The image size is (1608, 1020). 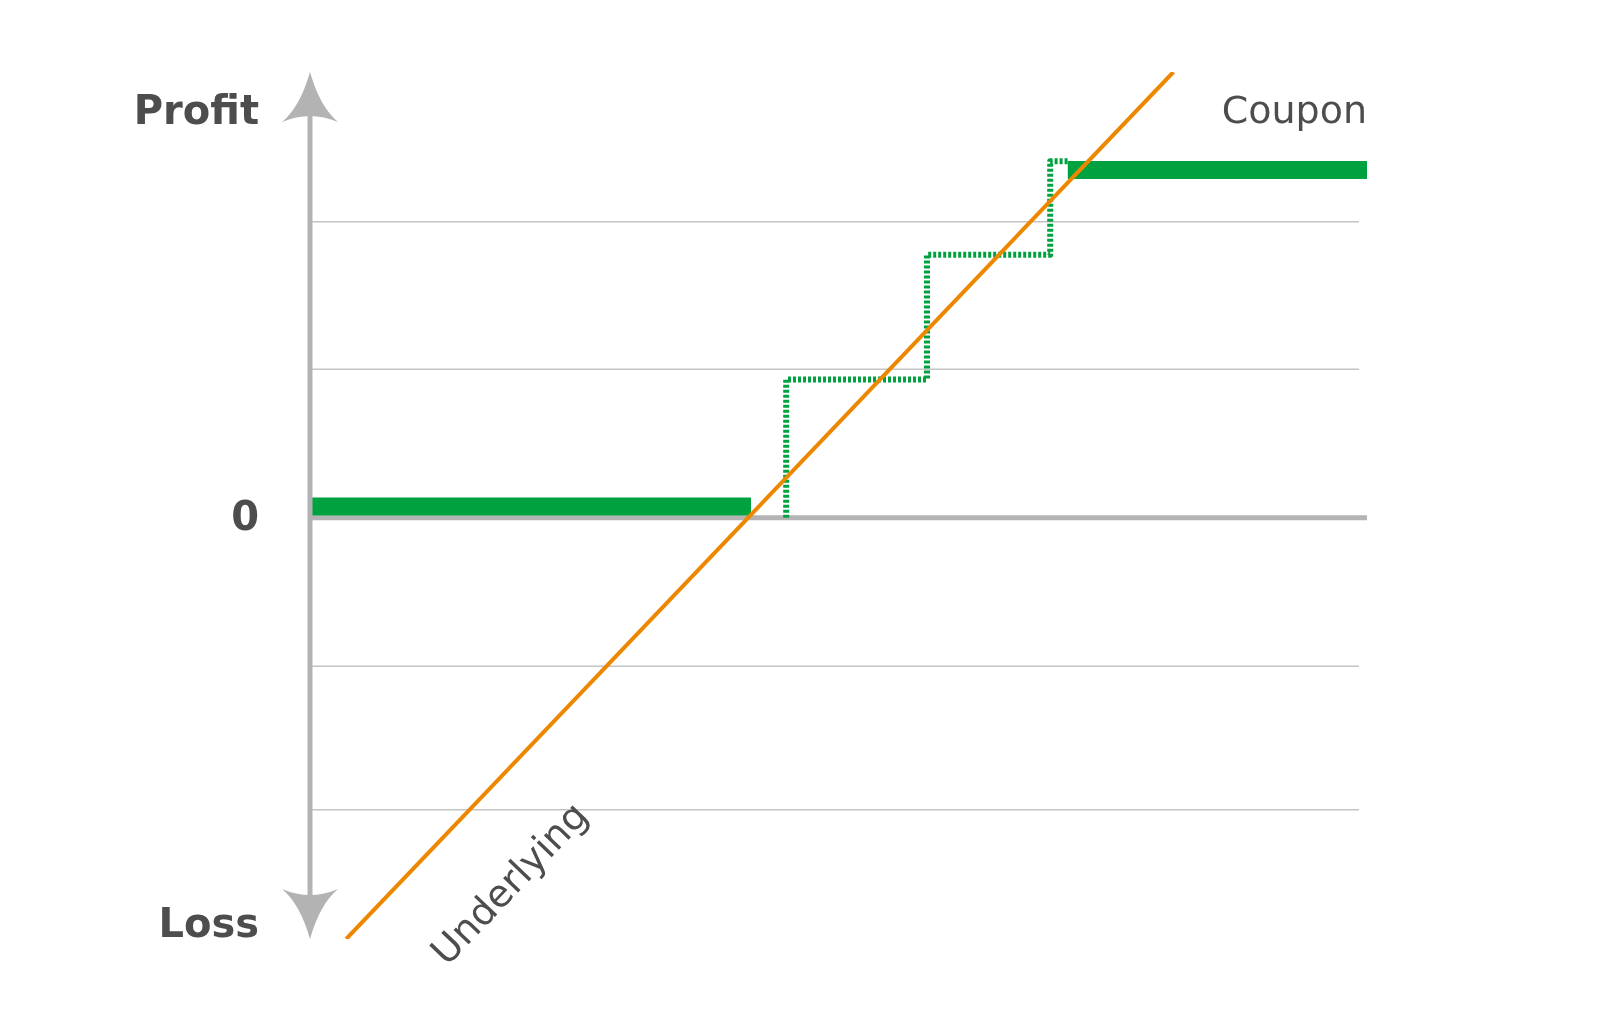 I want to click on series-label: Coupon, so click(x=1294, y=109).